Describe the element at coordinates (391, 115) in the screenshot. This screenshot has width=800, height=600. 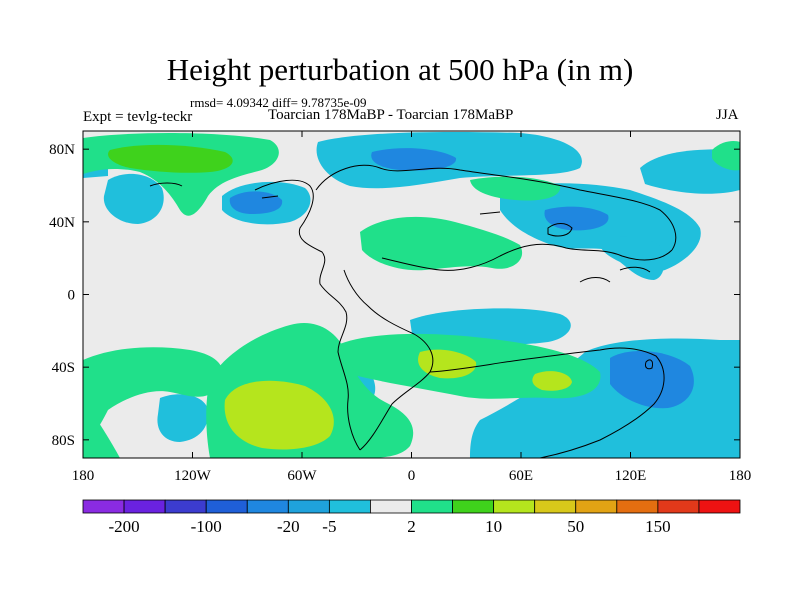
I see `chart-subtitle: Toarcian 178MaBP - Toarcian 178MaBP` at that location.